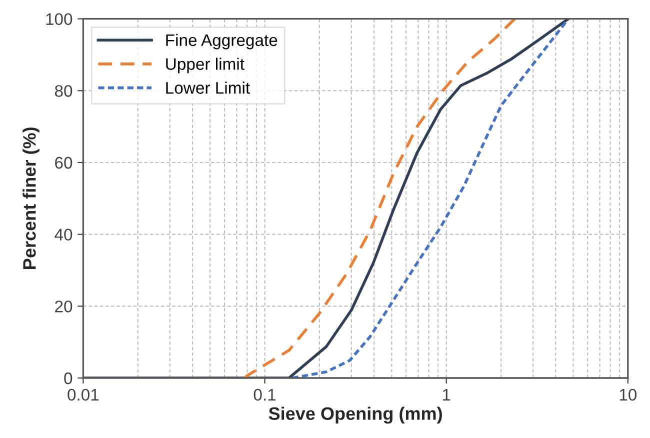 The image size is (650, 438). Describe the element at coordinates (265, 394) in the screenshot. I see `x-tick-label: 0.1` at that location.